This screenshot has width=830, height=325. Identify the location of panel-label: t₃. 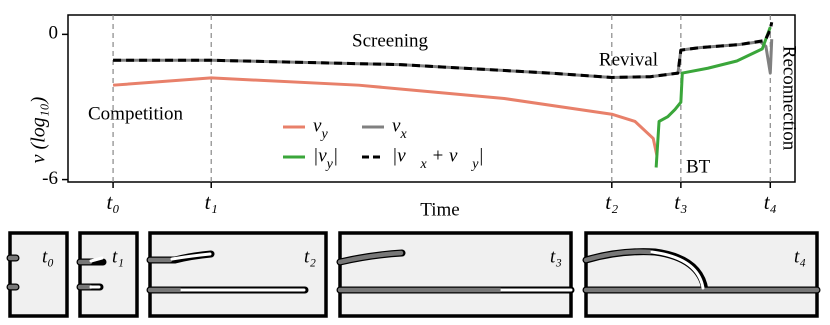
(556, 256).